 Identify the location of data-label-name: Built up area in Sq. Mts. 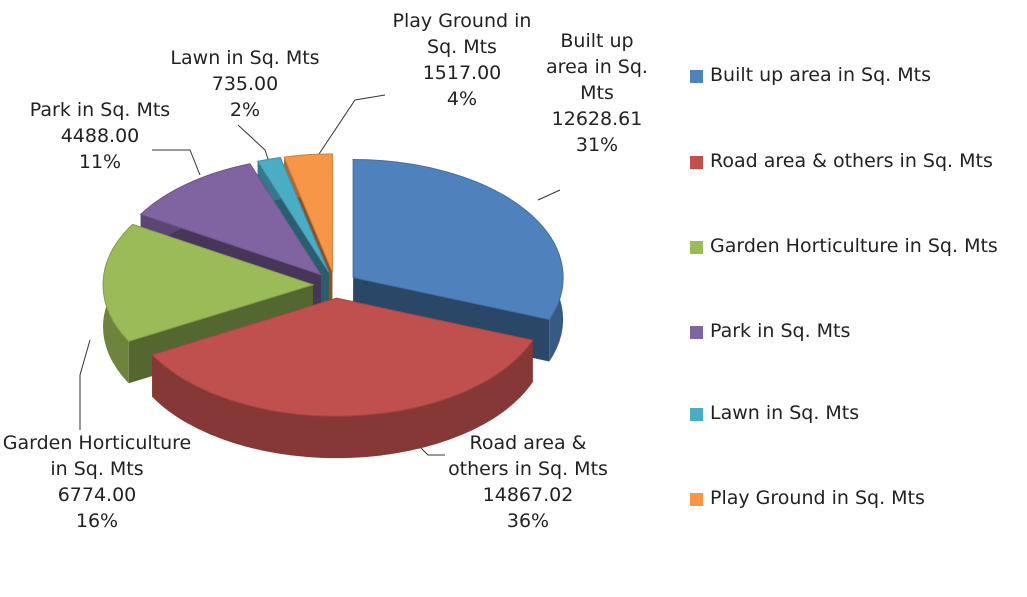
(597, 67).